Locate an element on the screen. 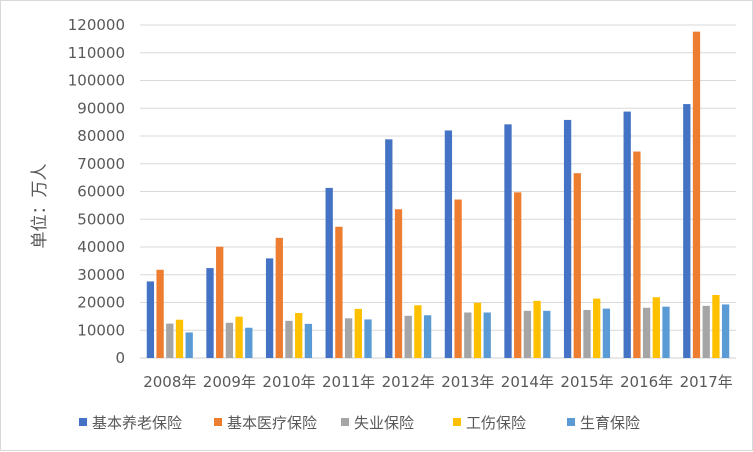  y-tick-label: 40000 is located at coordinates (101, 247).